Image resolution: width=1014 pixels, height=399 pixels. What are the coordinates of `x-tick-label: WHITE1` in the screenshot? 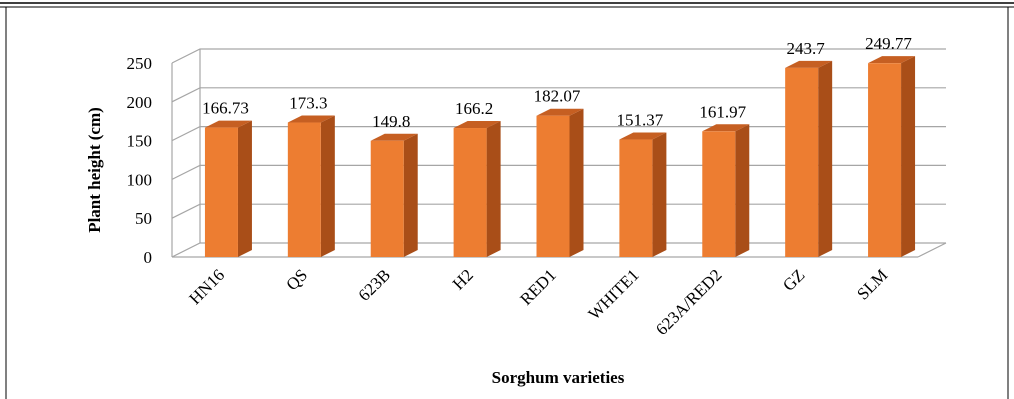 It's located at (614, 294).